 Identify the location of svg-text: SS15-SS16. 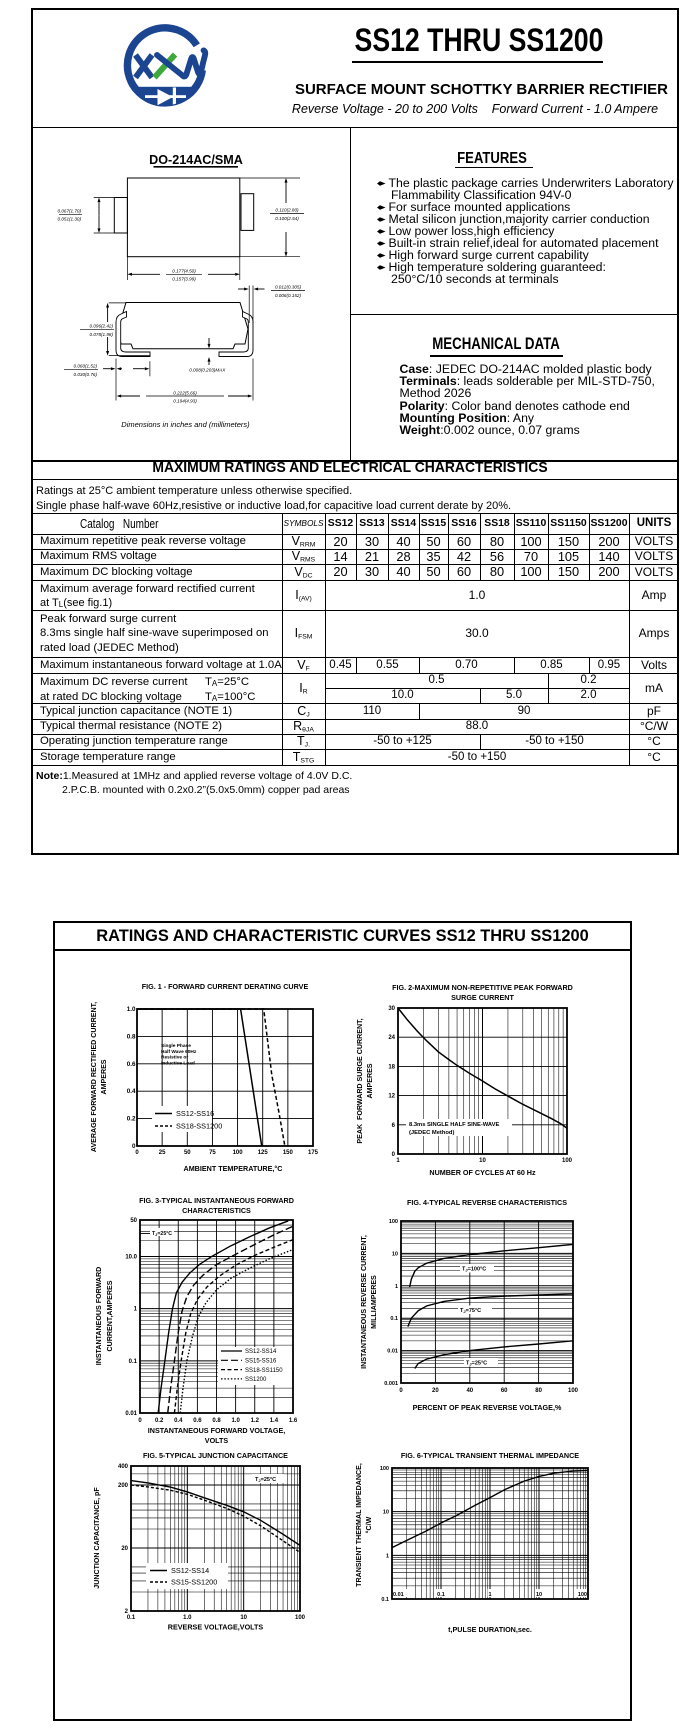
(261, 1362).